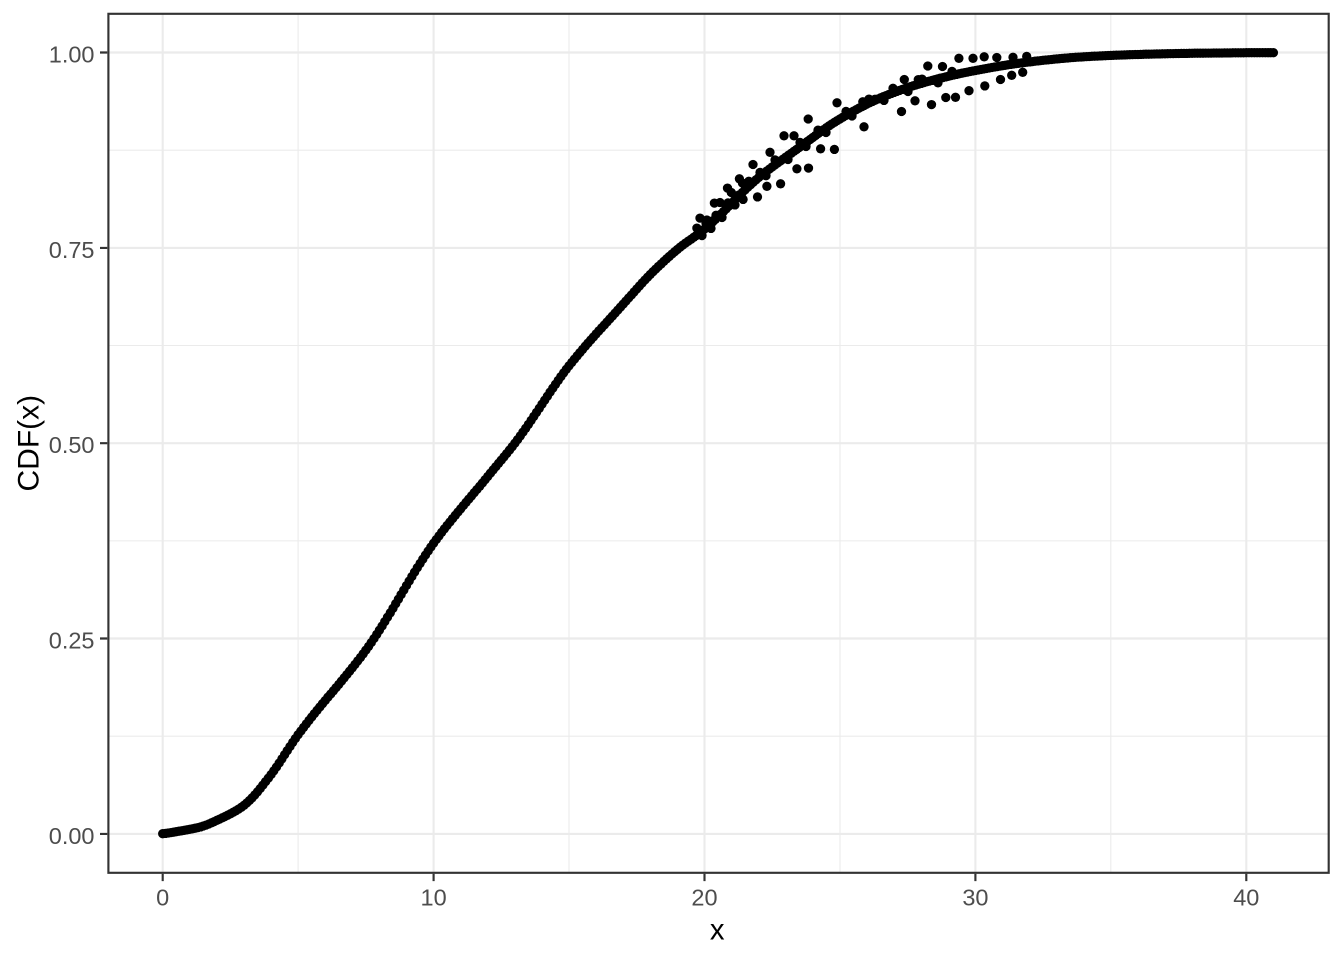  Describe the element at coordinates (434, 898) in the screenshot. I see `svg-text: 10` at that location.